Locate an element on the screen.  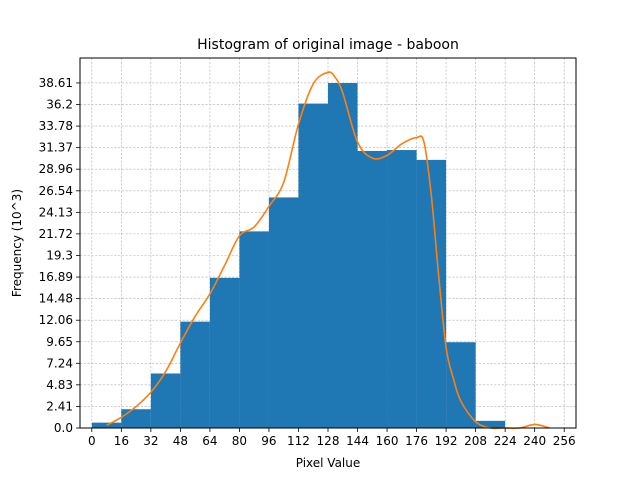
y-tick-label: 19.3 is located at coordinates (59, 256).